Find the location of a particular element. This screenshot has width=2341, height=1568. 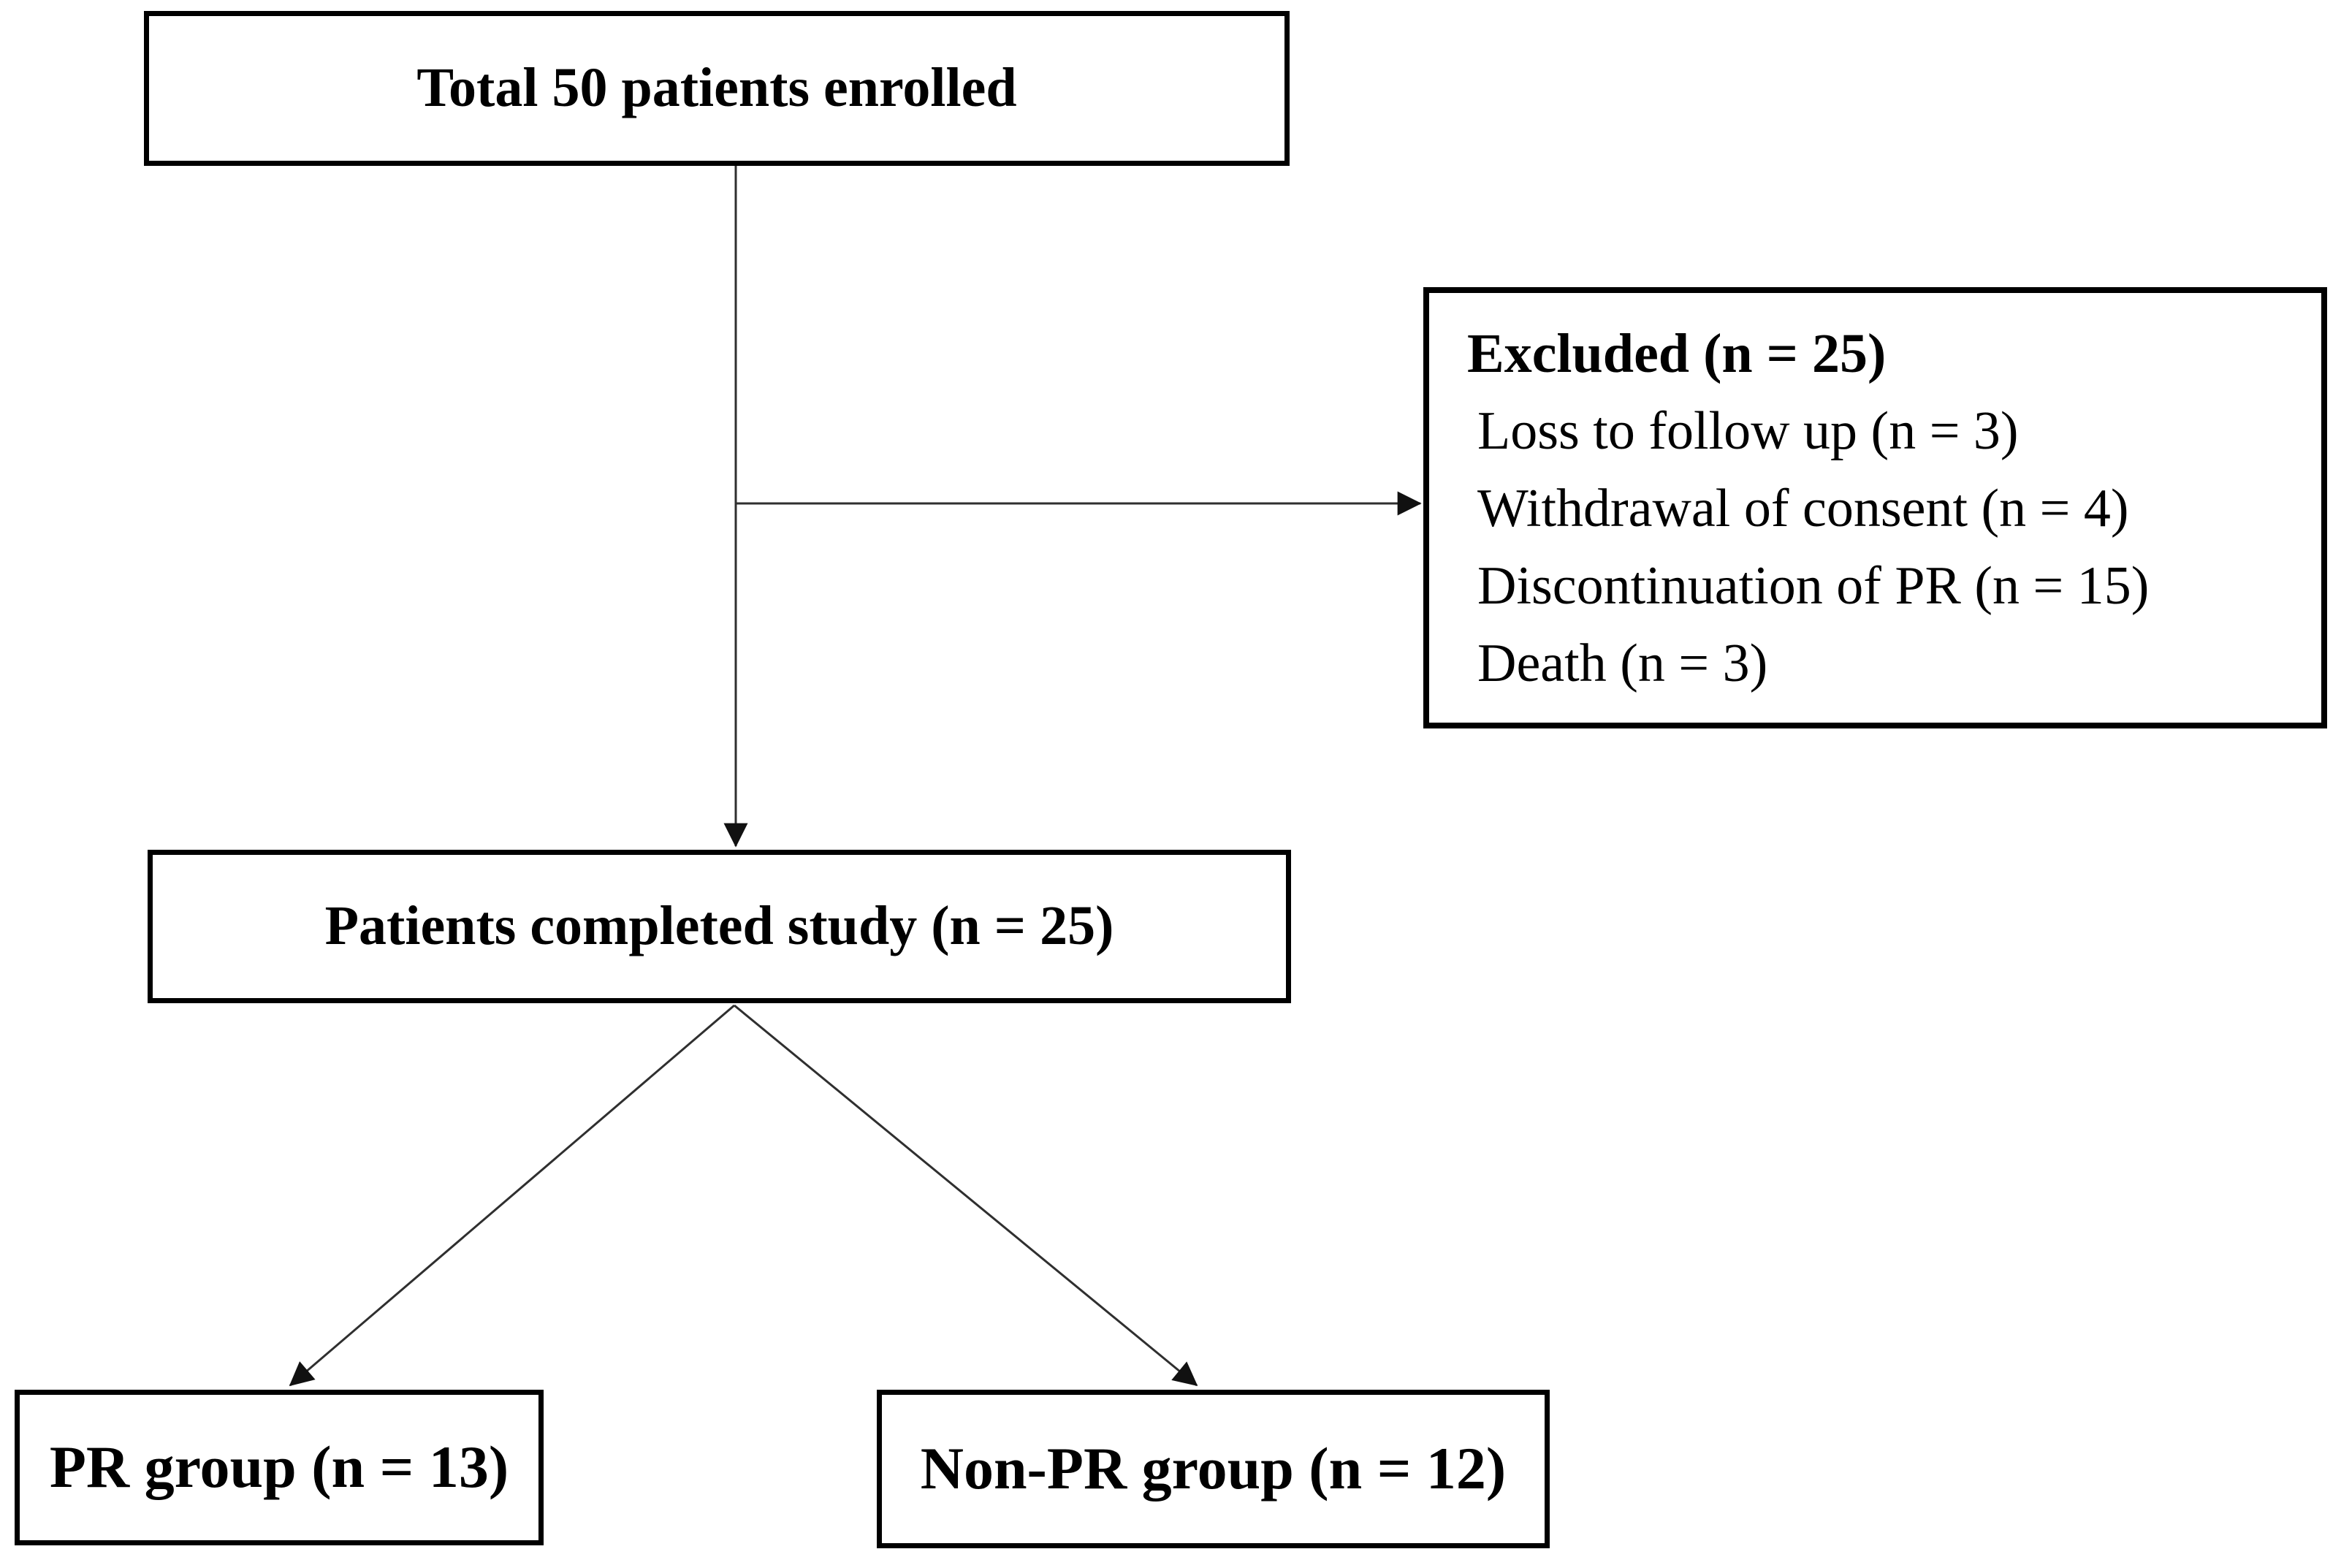

non-pr-group-box: Non-PR group (n = 12) is located at coordinates (1213, 1469).